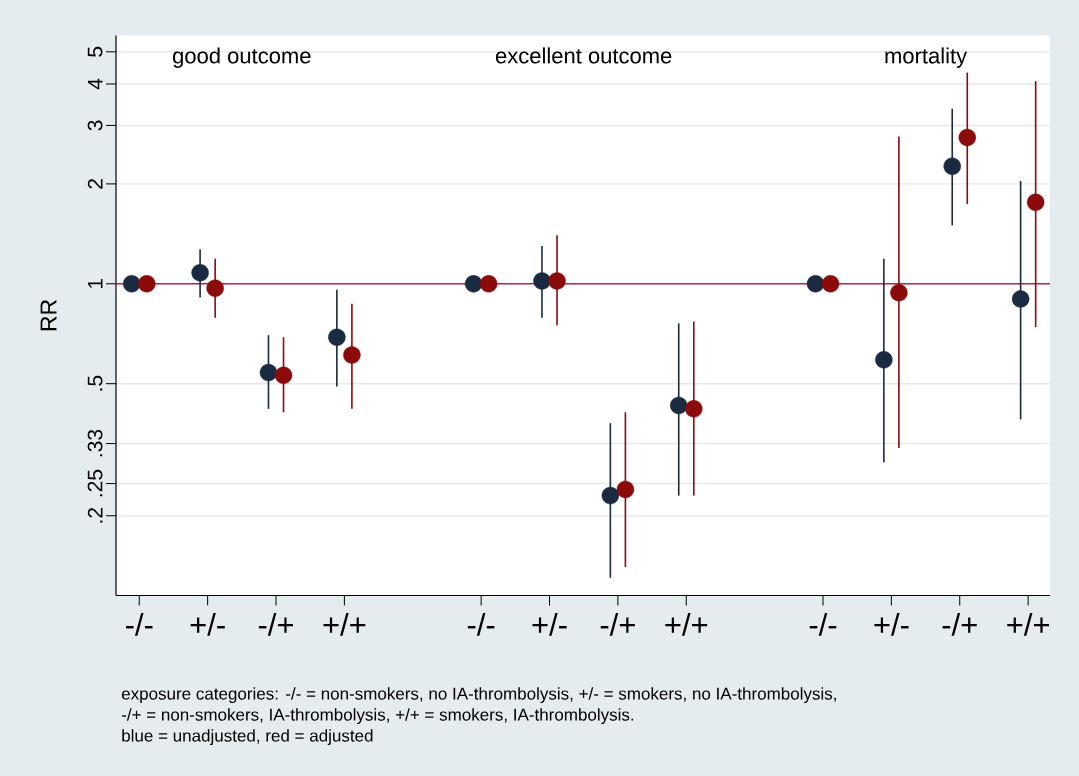 The image size is (1079, 776). Describe the element at coordinates (95, 483) in the screenshot. I see `y-tick-label: .25` at that location.